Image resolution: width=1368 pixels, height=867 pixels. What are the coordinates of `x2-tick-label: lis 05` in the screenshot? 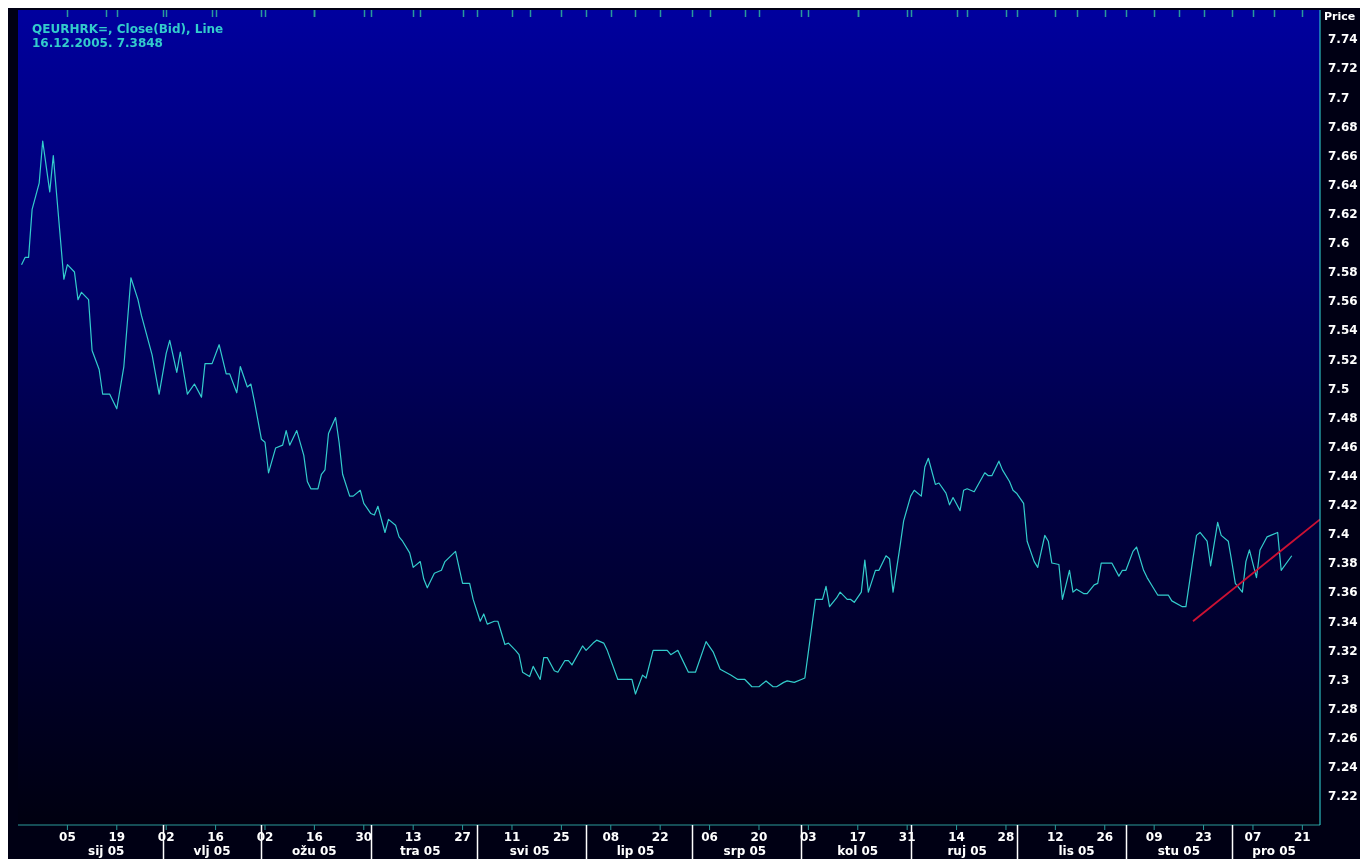 It's located at (1076, 851).